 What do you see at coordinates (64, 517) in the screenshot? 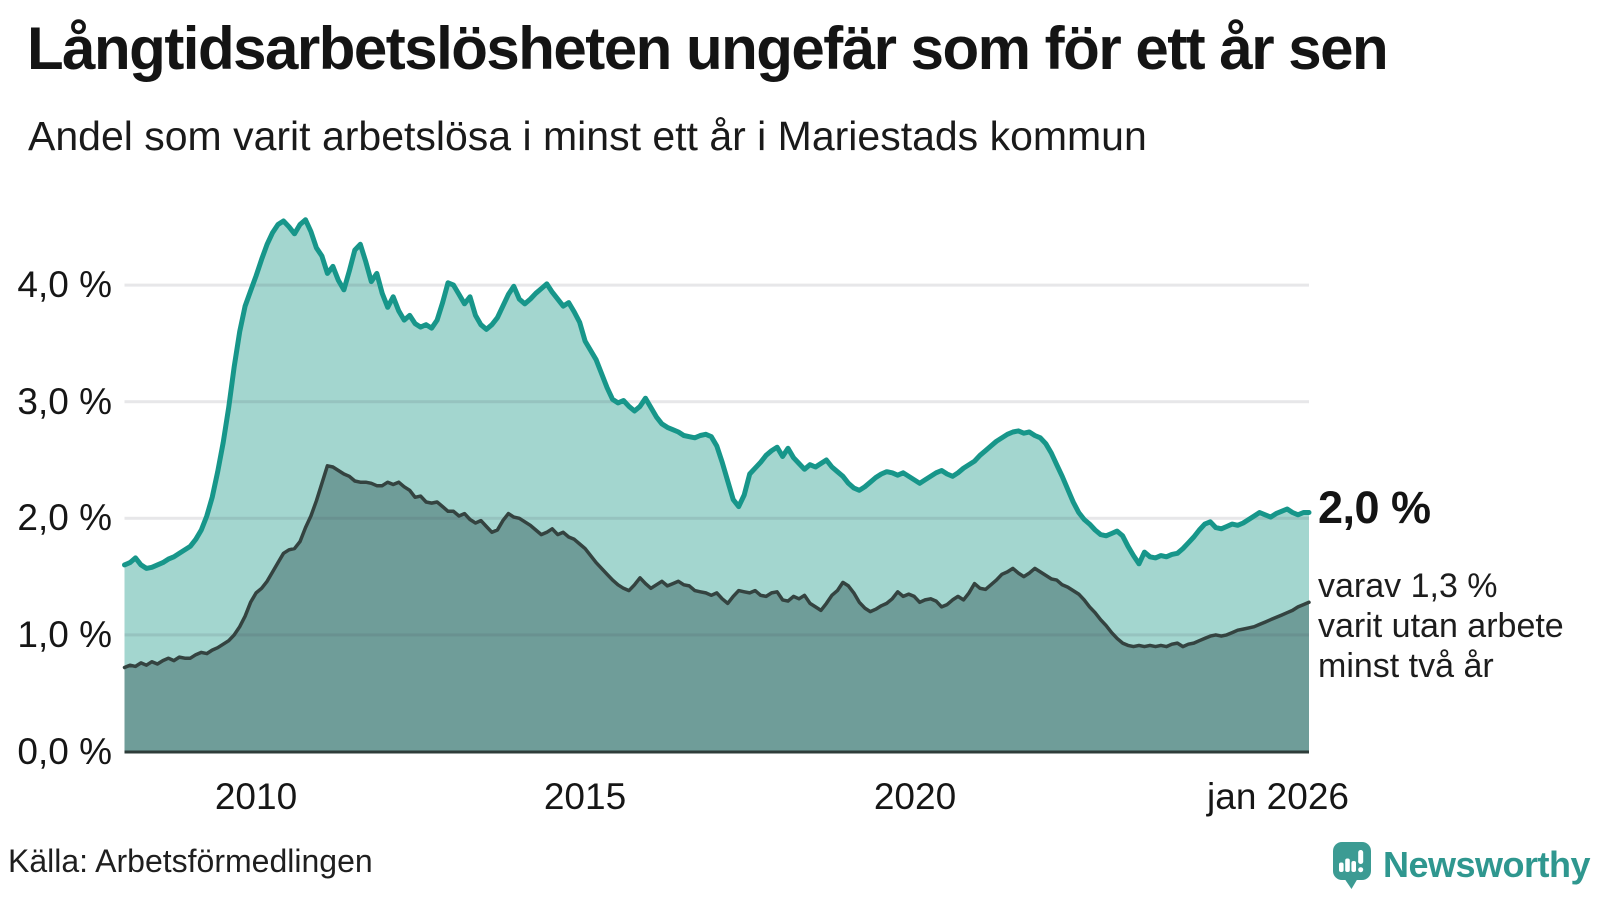
I see `y-tick-2: 2,0 %` at bounding box center [64, 517].